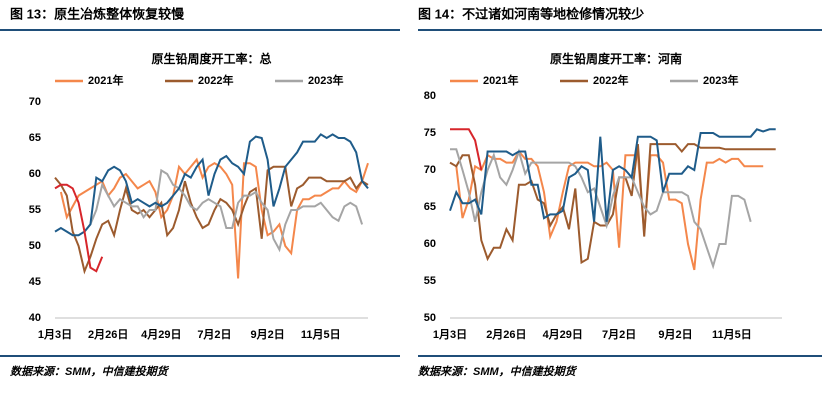  Describe the element at coordinates (35, 318) in the screenshot. I see `y-tick-label: 40` at that location.